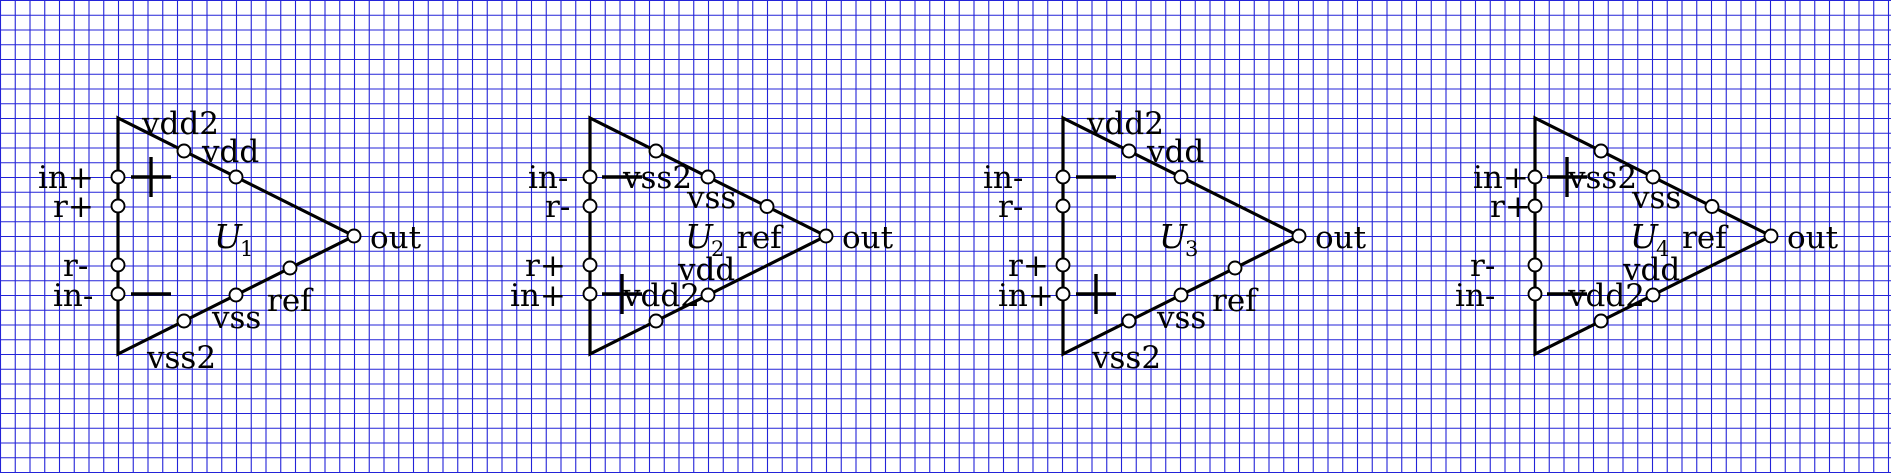 The height and width of the screenshot is (473, 1891). I want to click on amplifier-index: 3, so click(1191, 249).